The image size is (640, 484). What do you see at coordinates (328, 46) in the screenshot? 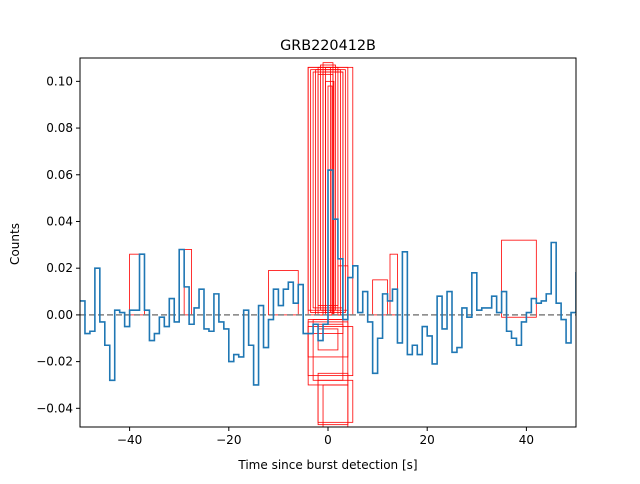
I see `chart-title: GRB220412B` at bounding box center [328, 46].